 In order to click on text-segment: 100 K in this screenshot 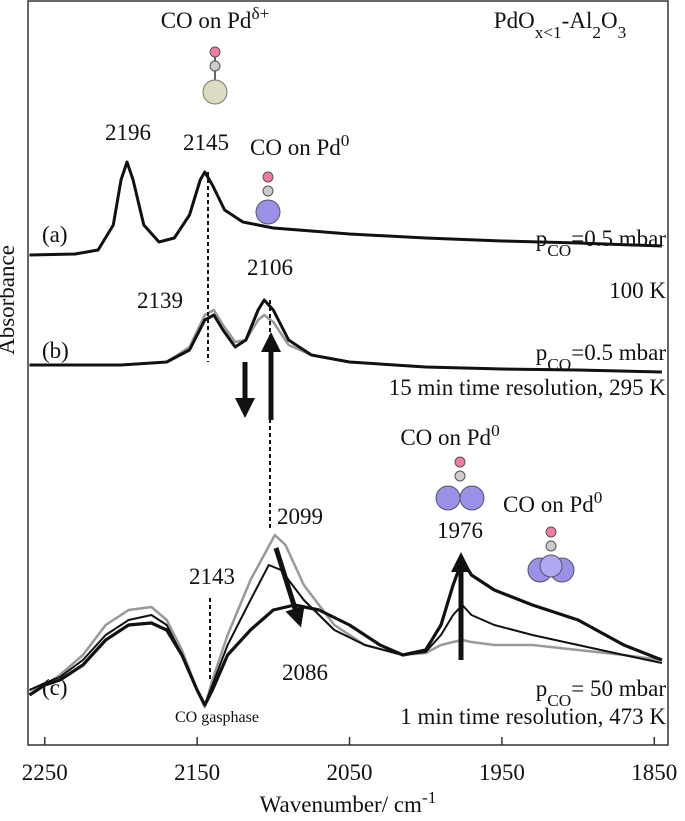, I will do `click(637, 290)`.